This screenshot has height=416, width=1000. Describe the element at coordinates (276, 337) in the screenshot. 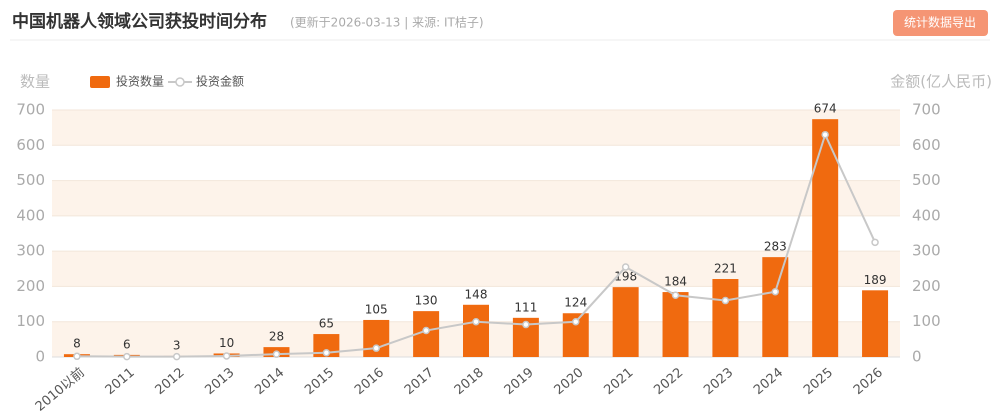

I see `bar-value-label: 28` at that location.